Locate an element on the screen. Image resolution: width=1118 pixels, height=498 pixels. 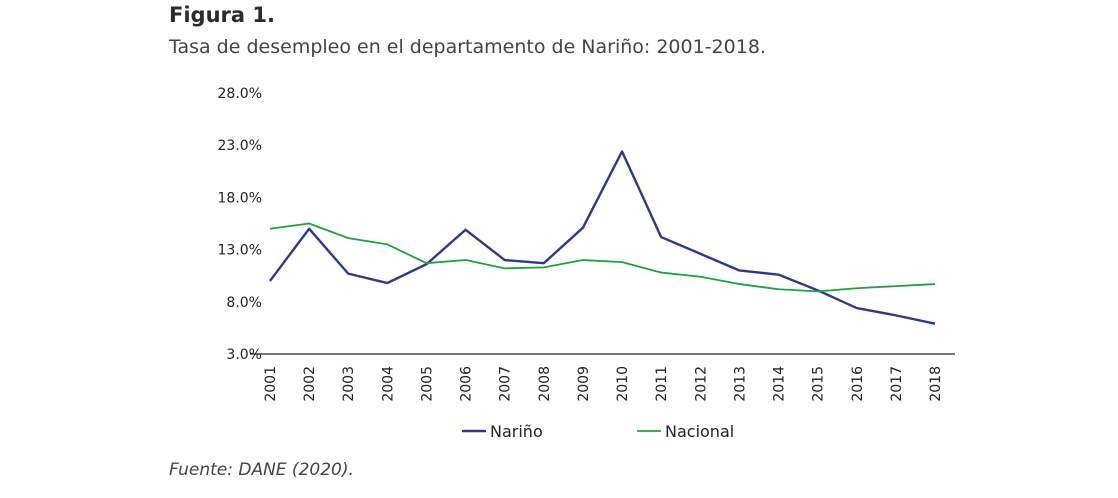
x-tick-label: 2010 is located at coordinates (623, 384).